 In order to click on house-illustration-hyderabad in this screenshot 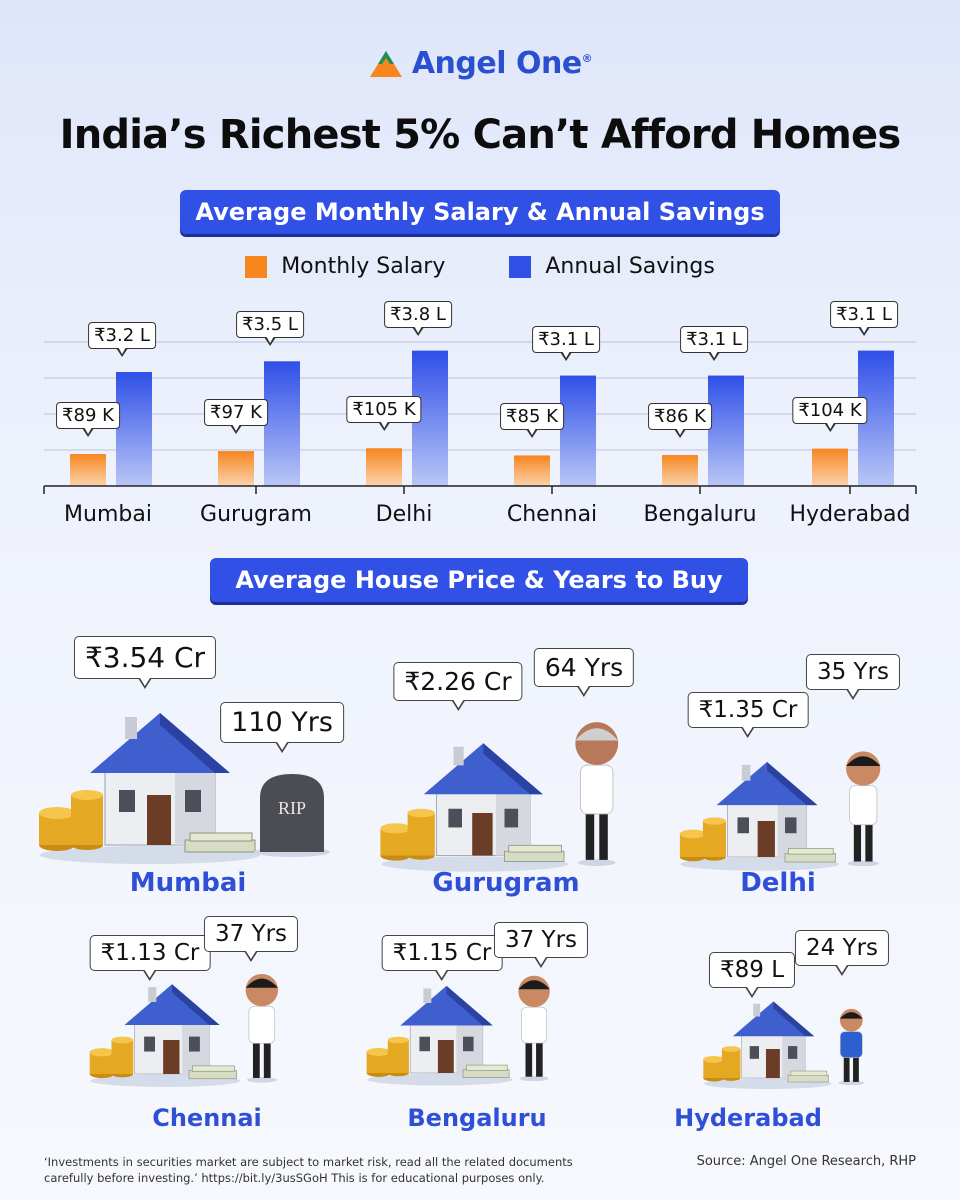, I will do `click(767, 1042)`.